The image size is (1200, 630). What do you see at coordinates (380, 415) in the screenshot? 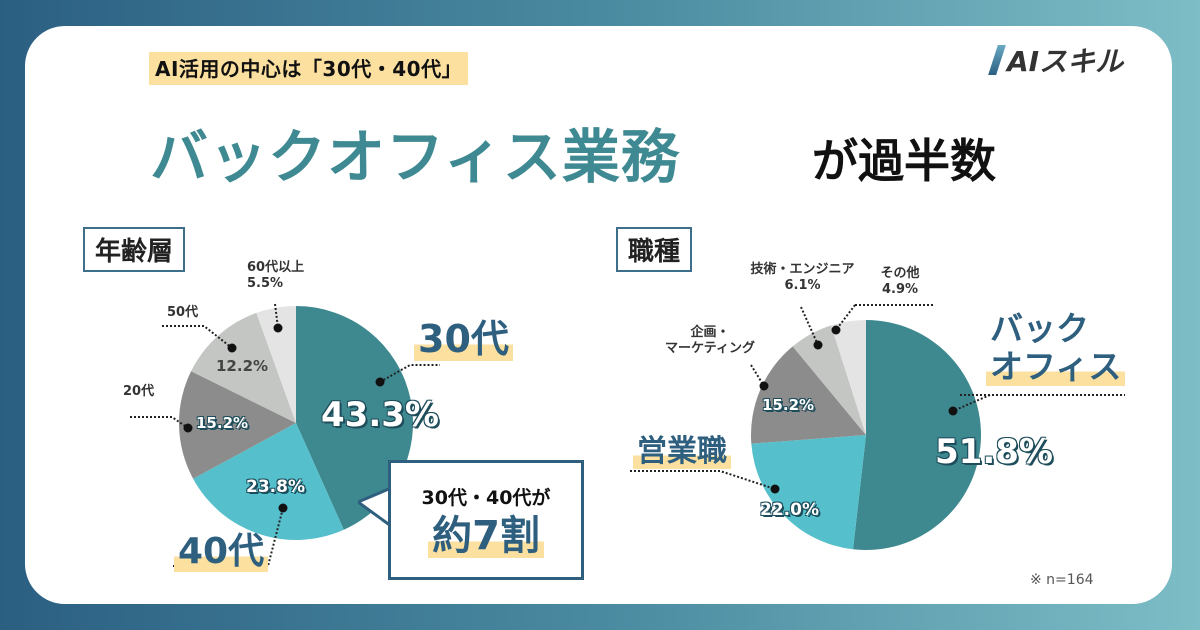
I see `age-pct-30s: 43.3%` at bounding box center [380, 415].